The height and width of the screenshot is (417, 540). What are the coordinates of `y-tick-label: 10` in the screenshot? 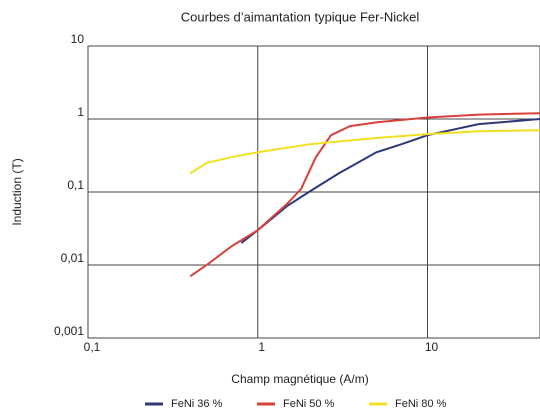 It's located at (78, 39).